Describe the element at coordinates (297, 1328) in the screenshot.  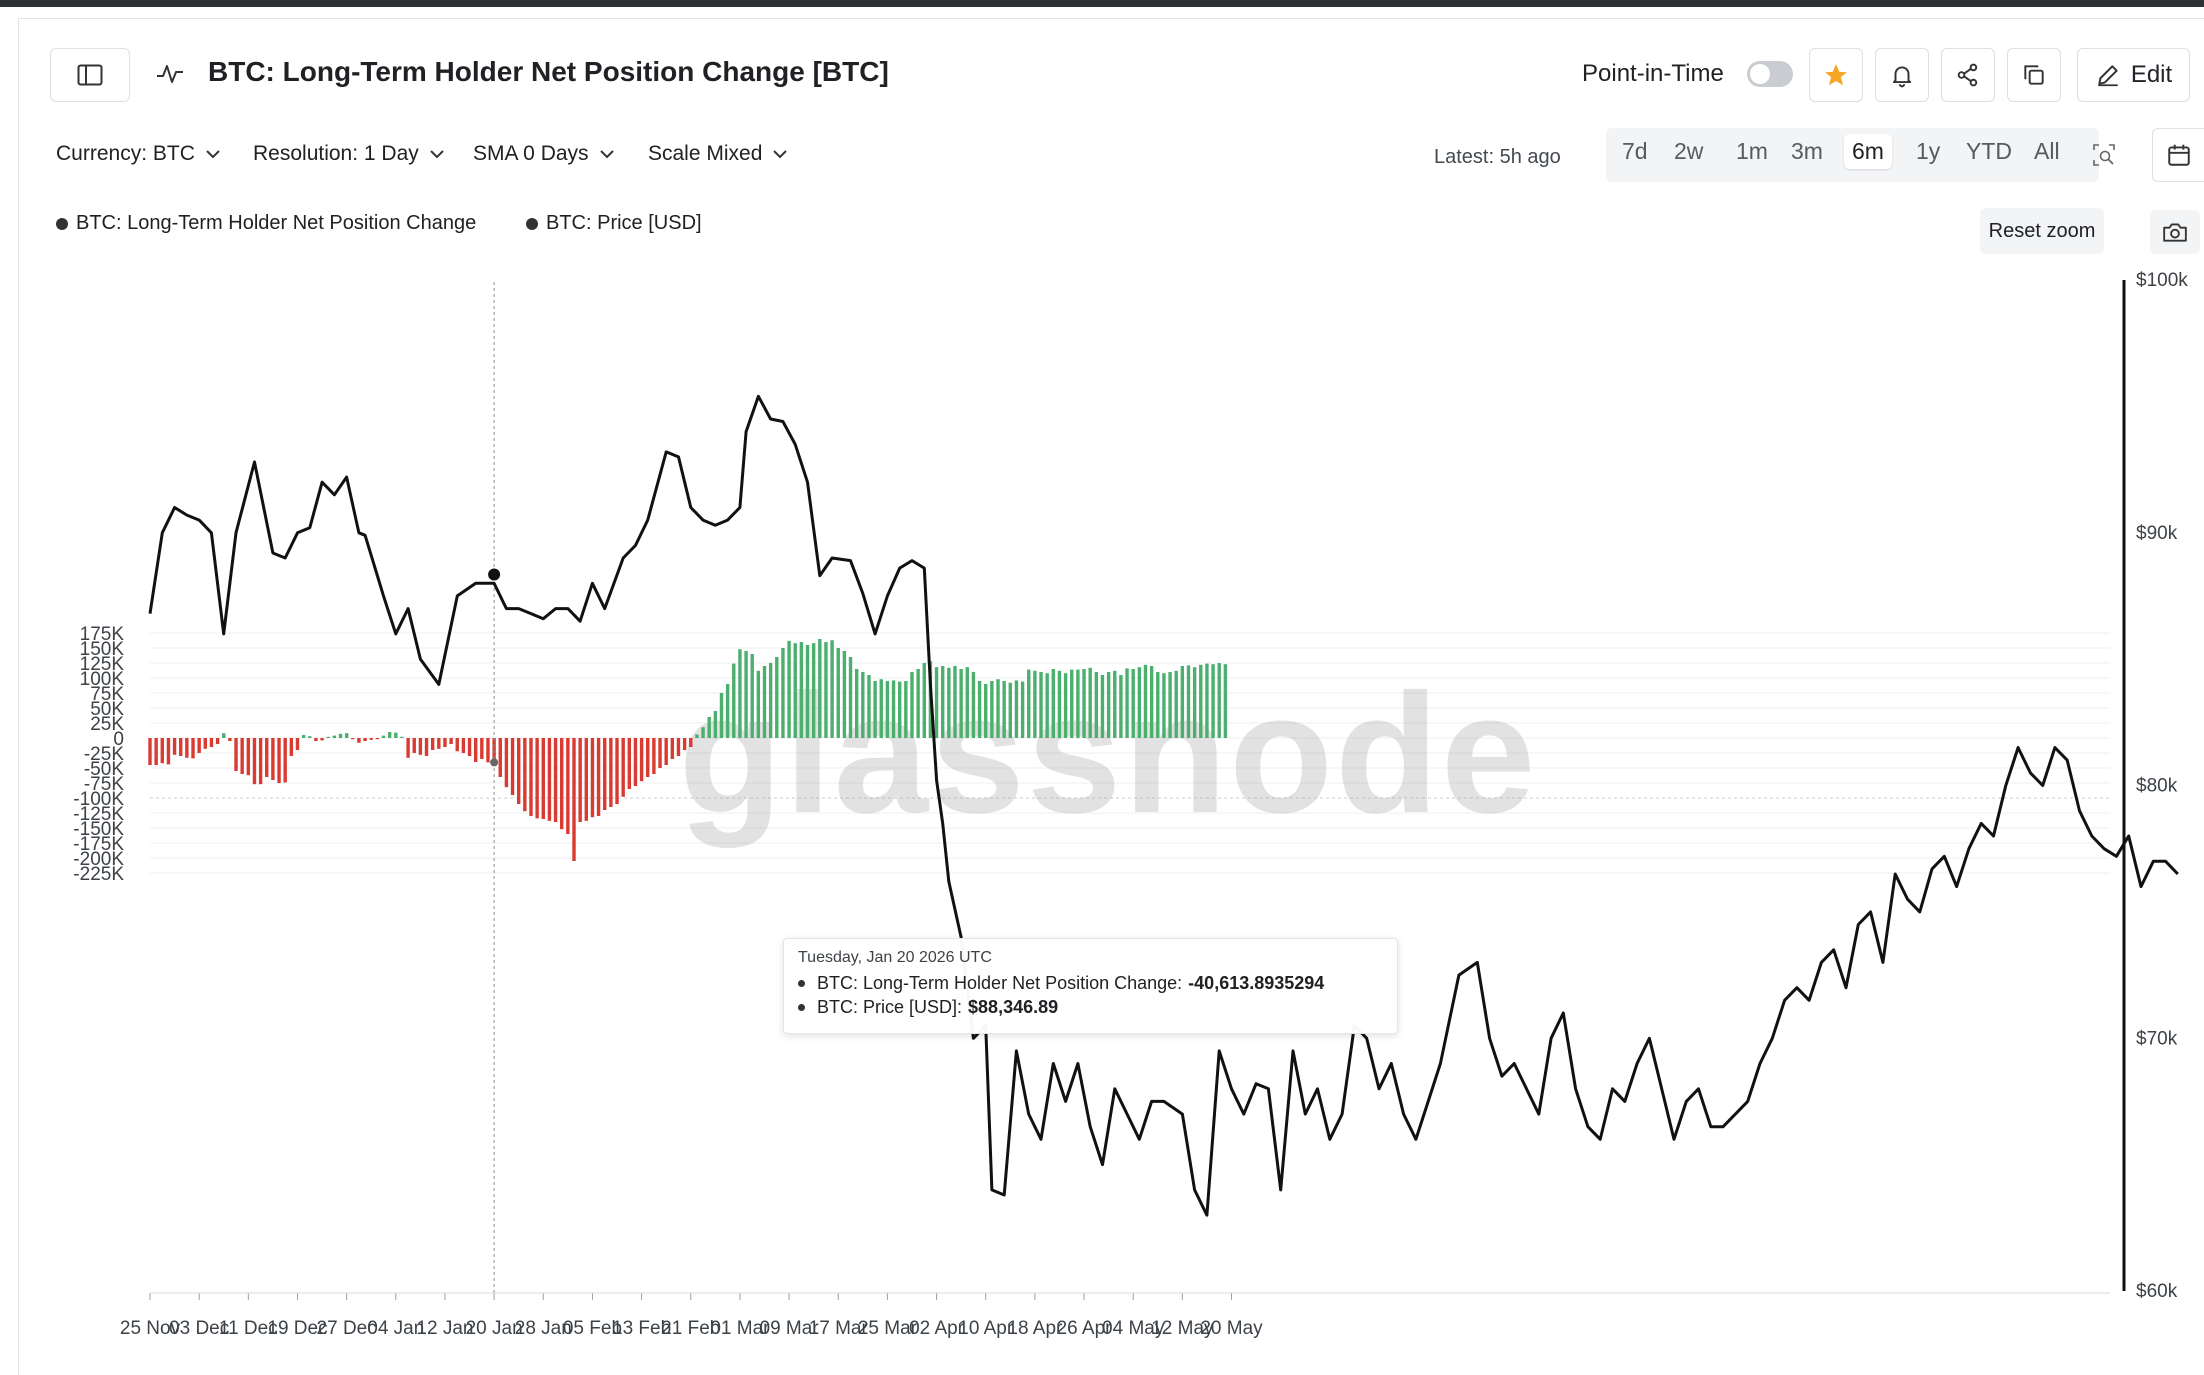
I see `x-tick-label: 19 Dec` at that location.